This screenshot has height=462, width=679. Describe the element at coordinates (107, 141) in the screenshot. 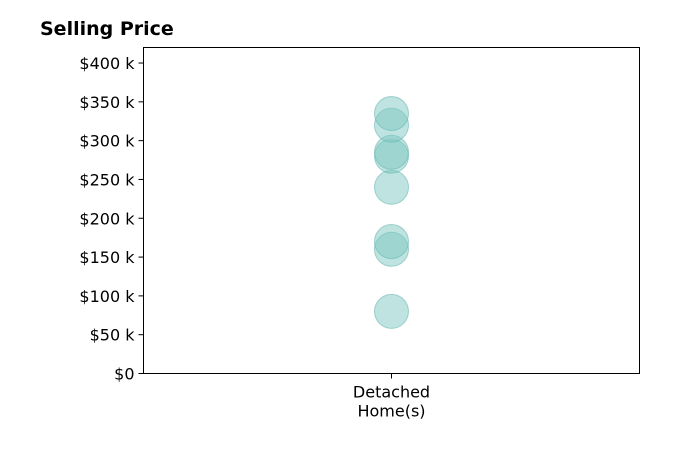

I see `y-tick-label: $300 k` at that location.